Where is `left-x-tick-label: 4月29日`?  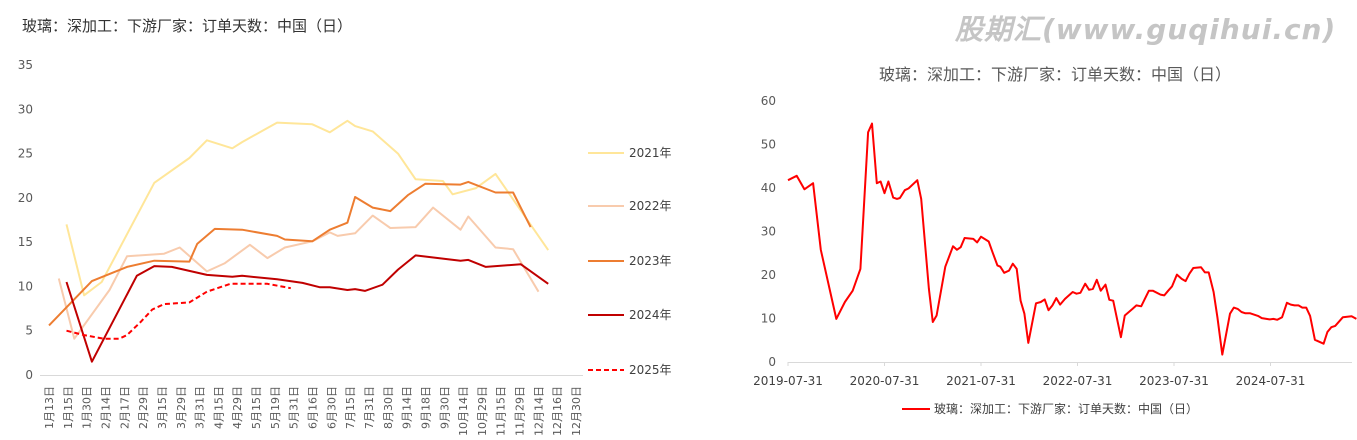
left-x-tick-label: 4月29日 is located at coordinates (237, 407).